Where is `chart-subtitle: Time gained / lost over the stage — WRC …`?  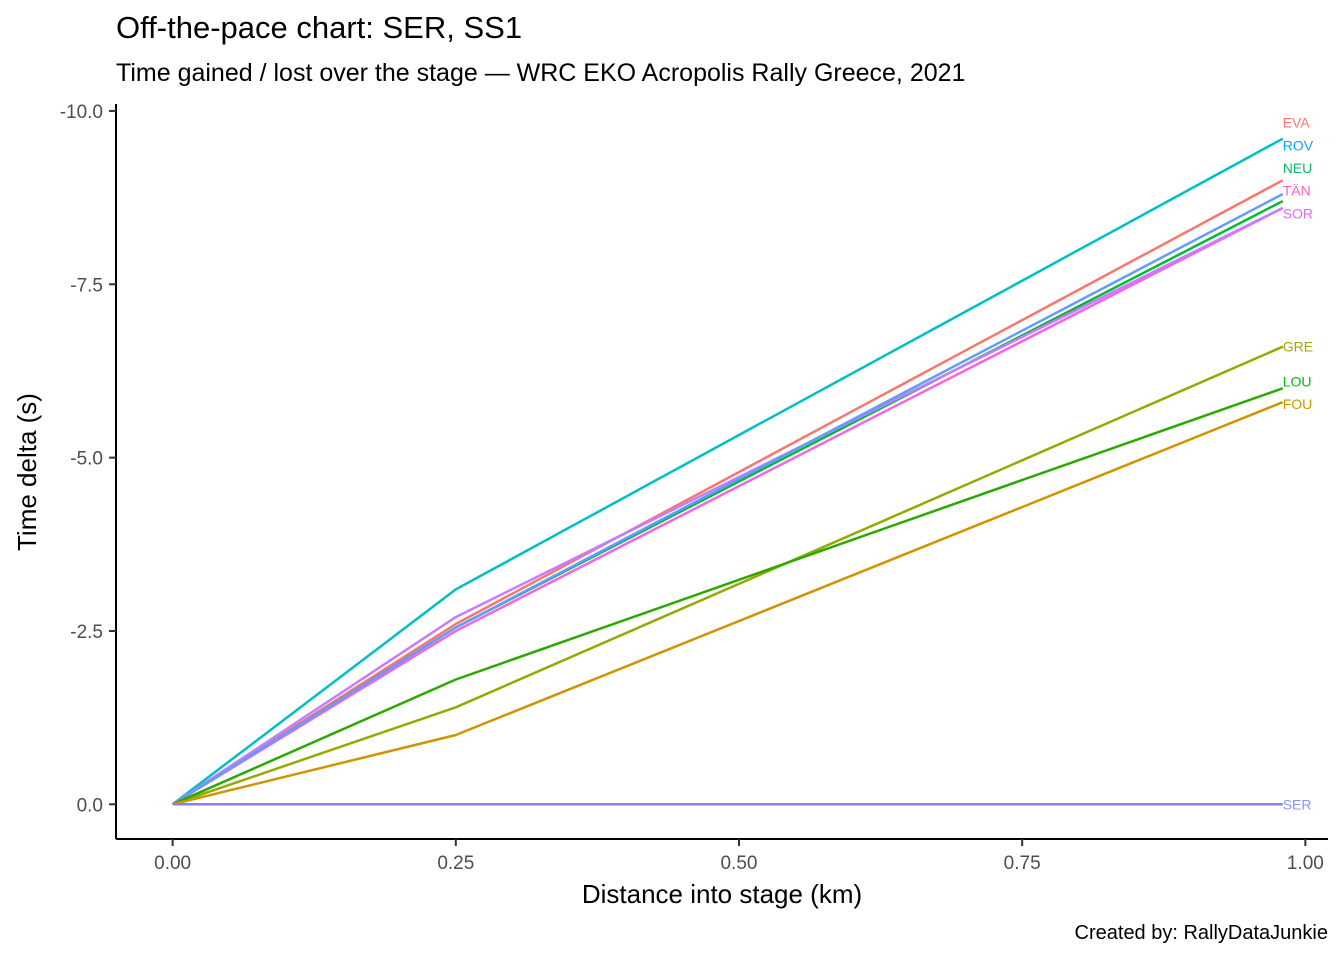 chart-subtitle: Time gained / lost over the stage — WRC … is located at coordinates (541, 73).